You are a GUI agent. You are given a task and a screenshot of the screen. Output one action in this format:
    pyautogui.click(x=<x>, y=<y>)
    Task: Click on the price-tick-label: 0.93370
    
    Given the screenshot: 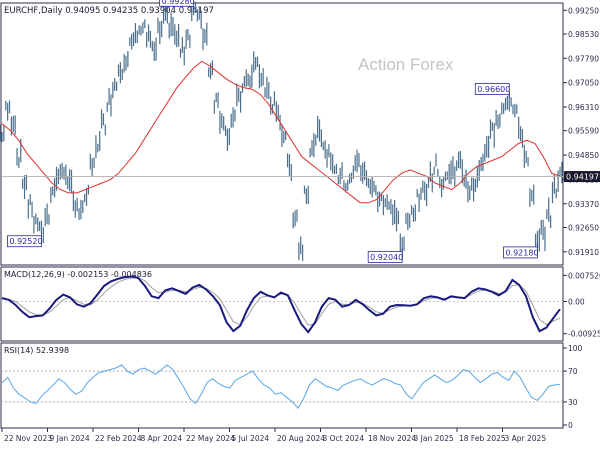 What is the action you would take?
    pyautogui.click(x=583, y=204)
    